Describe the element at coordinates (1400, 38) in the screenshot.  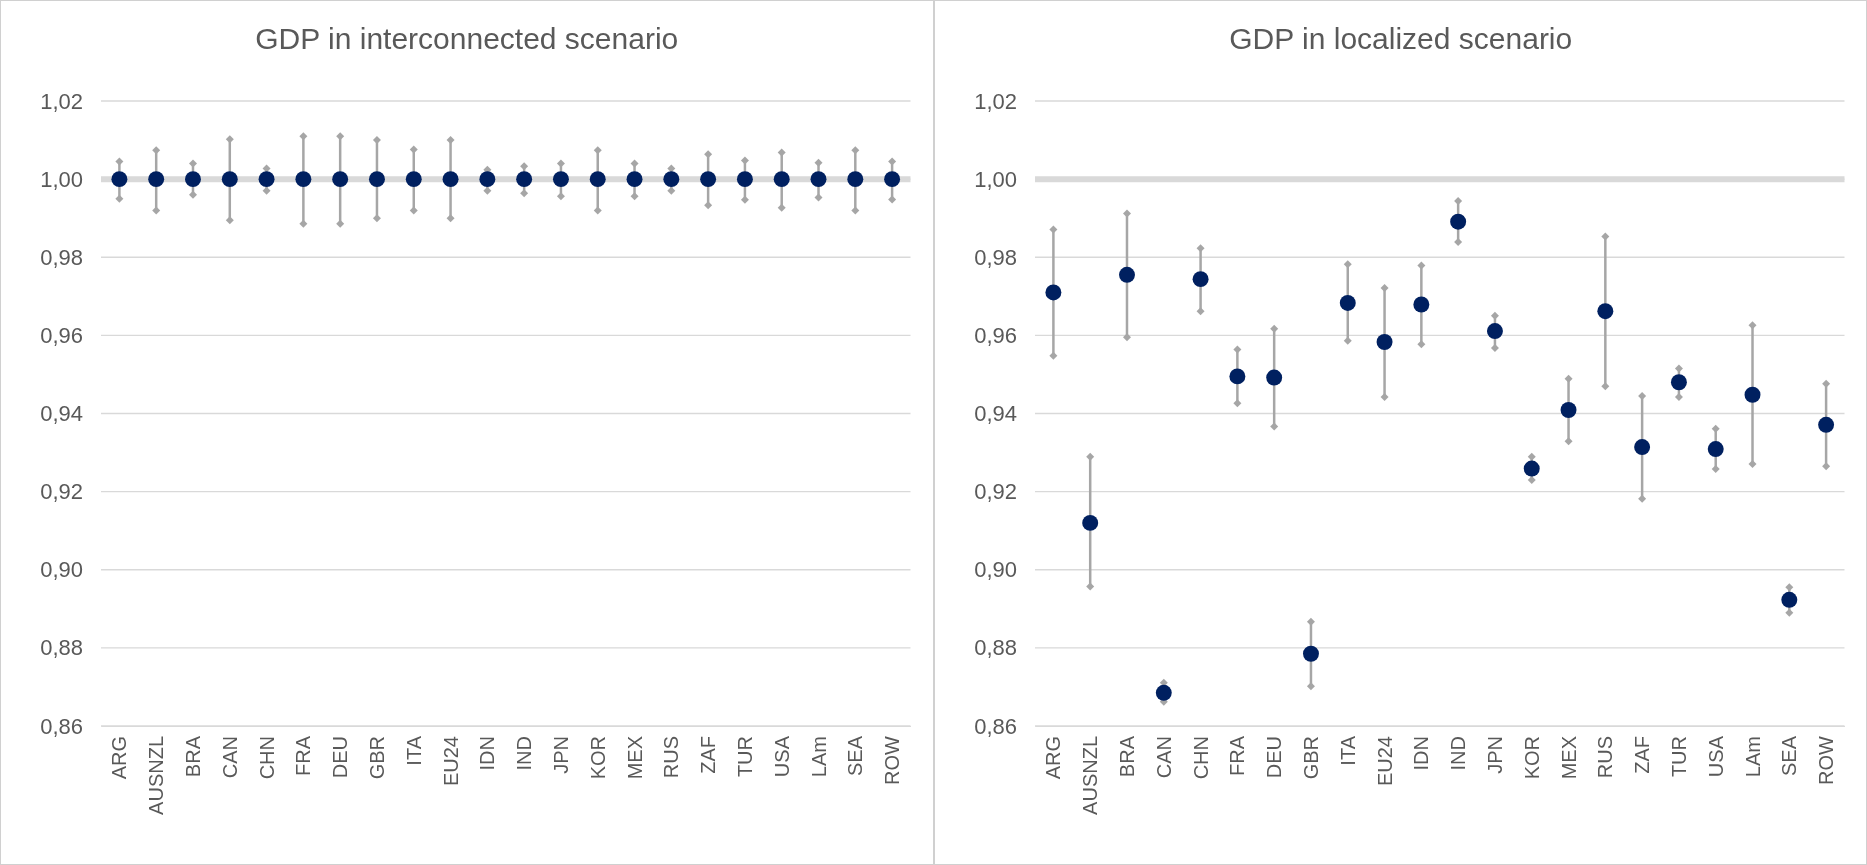
I see `chart-title: GDP in localized scenario` at that location.